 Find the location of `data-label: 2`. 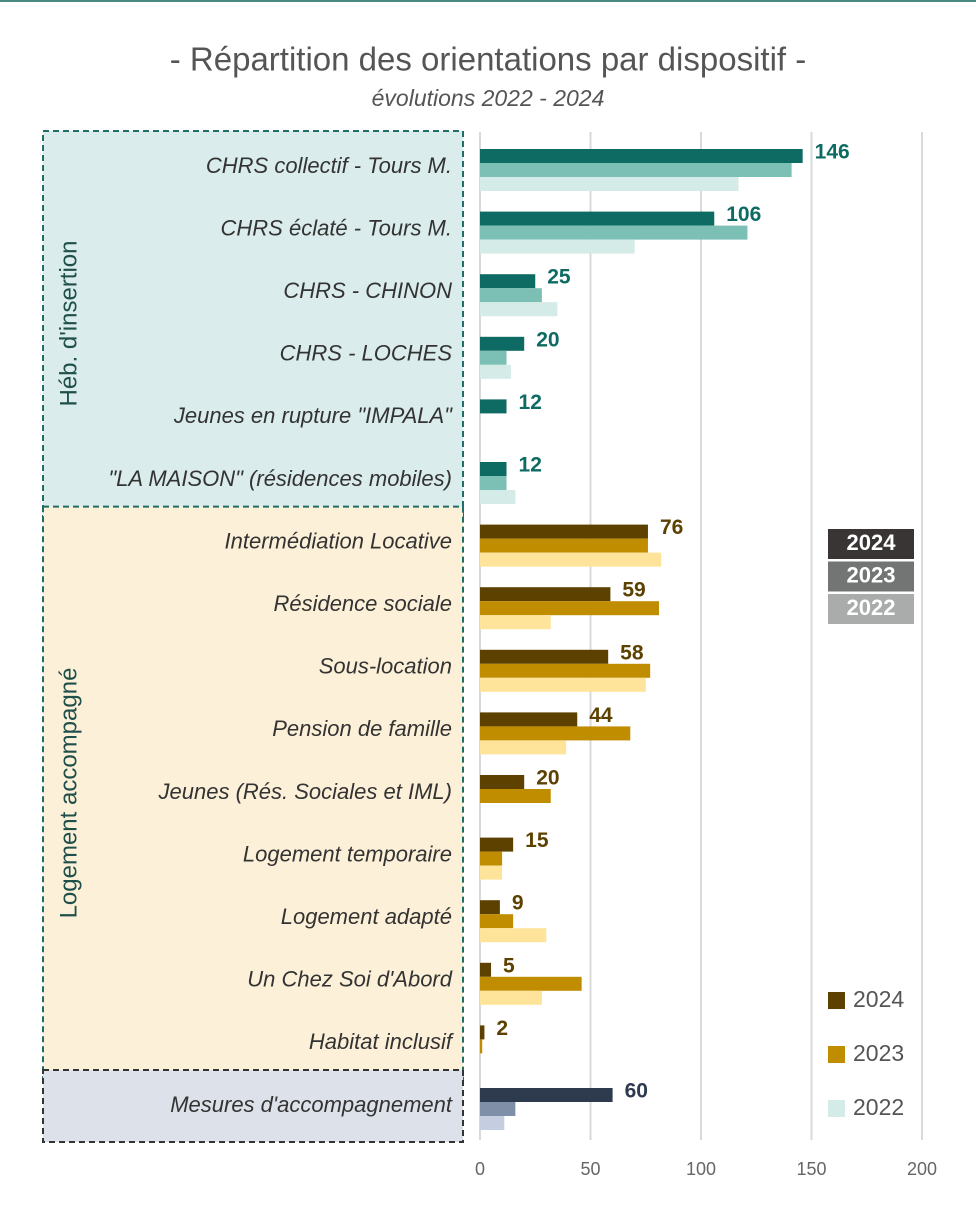

data-label: 2 is located at coordinates (502, 1028).